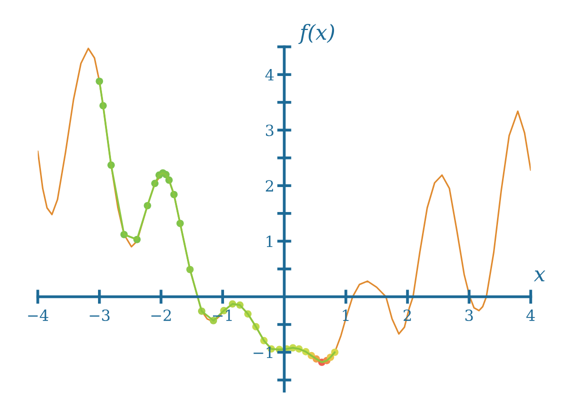  I want to click on x-tick-label: −2, so click(161, 315).